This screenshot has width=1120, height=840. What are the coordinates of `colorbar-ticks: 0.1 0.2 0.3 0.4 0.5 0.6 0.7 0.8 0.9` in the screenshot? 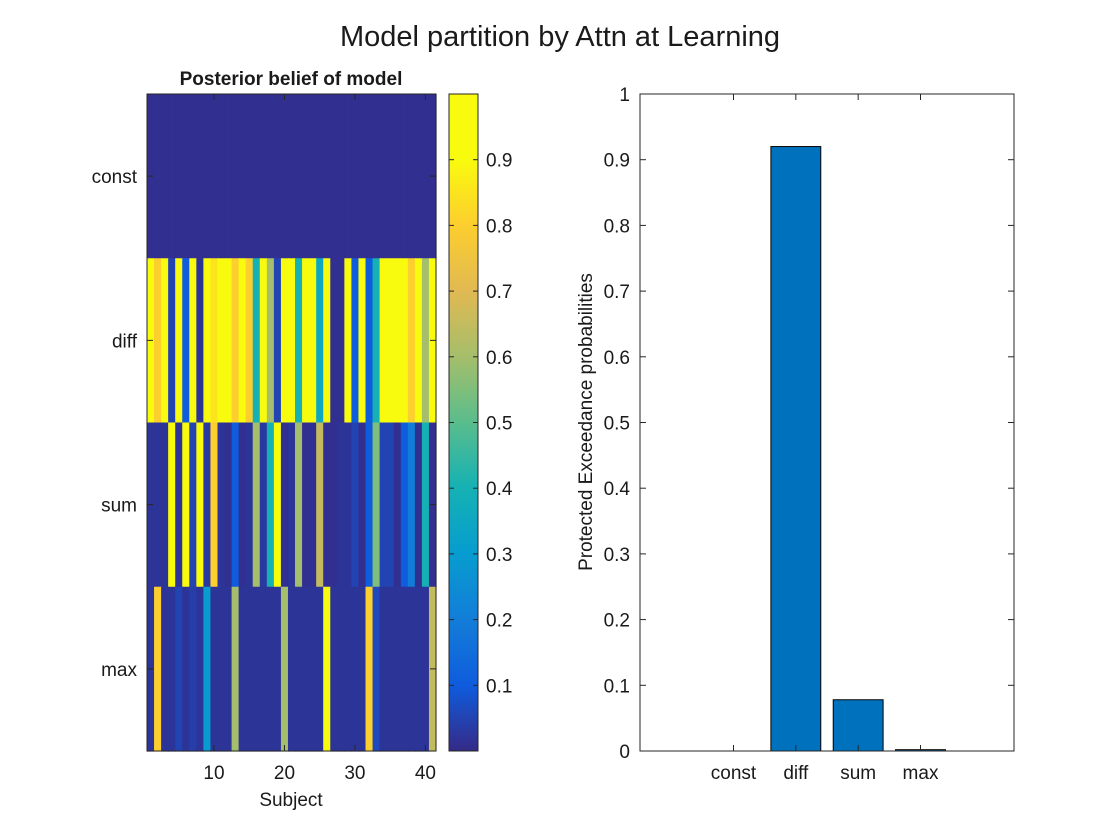 It's located at (481, 424).